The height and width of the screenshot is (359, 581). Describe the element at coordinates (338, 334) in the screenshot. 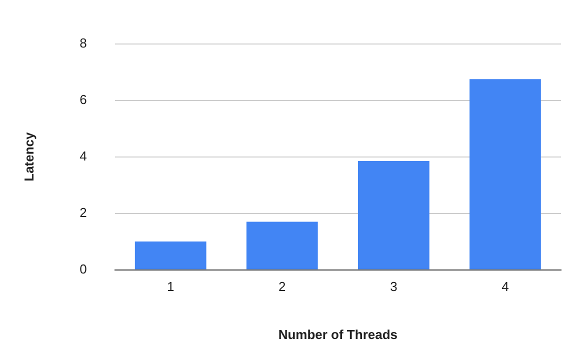

I see `x-axis-title: Number of Threads` at that location.